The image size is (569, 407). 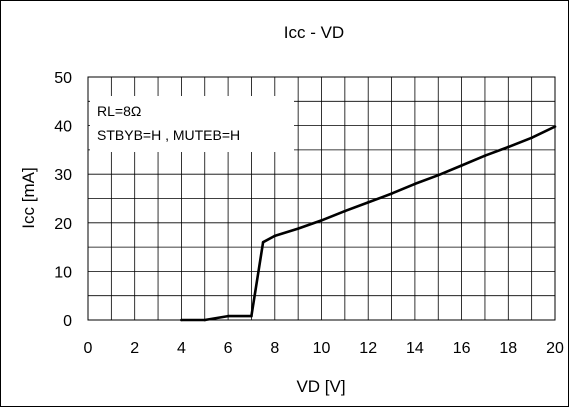 What do you see at coordinates (314, 32) in the screenshot?
I see `chart-title: Icc - VD` at bounding box center [314, 32].